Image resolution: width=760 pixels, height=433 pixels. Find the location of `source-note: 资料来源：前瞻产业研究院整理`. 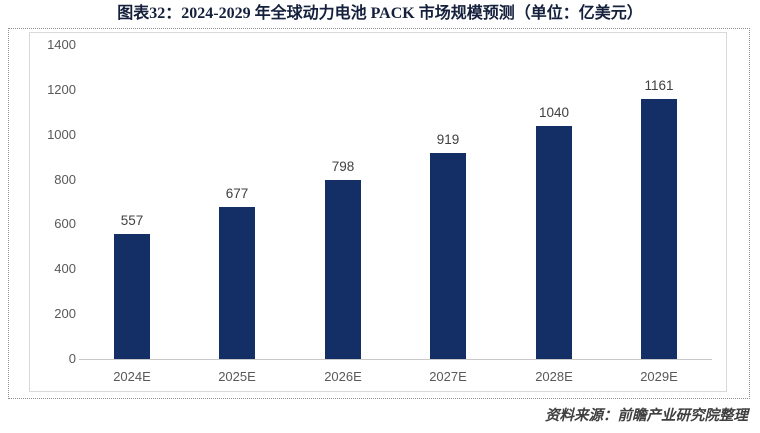

source-note: 资料来源：前瞻产业研究院整理 is located at coordinates (646, 416).